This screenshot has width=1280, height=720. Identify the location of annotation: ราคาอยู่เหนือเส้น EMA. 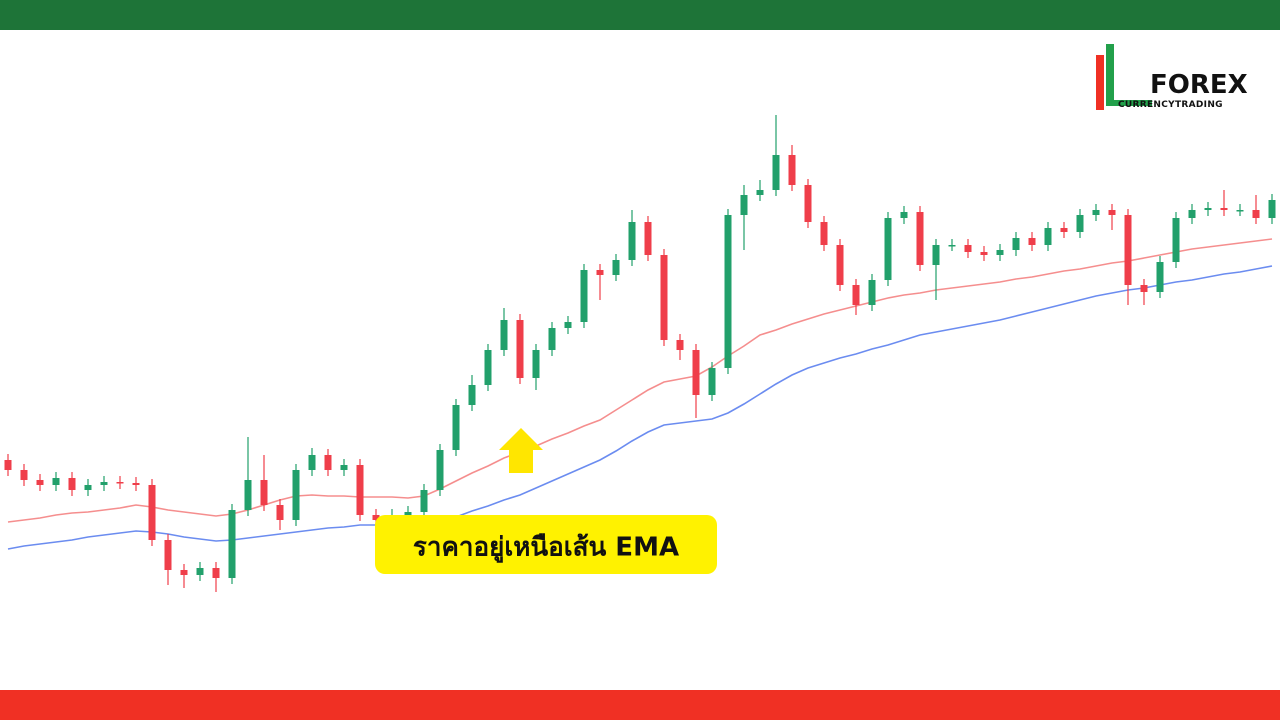
(546, 548).